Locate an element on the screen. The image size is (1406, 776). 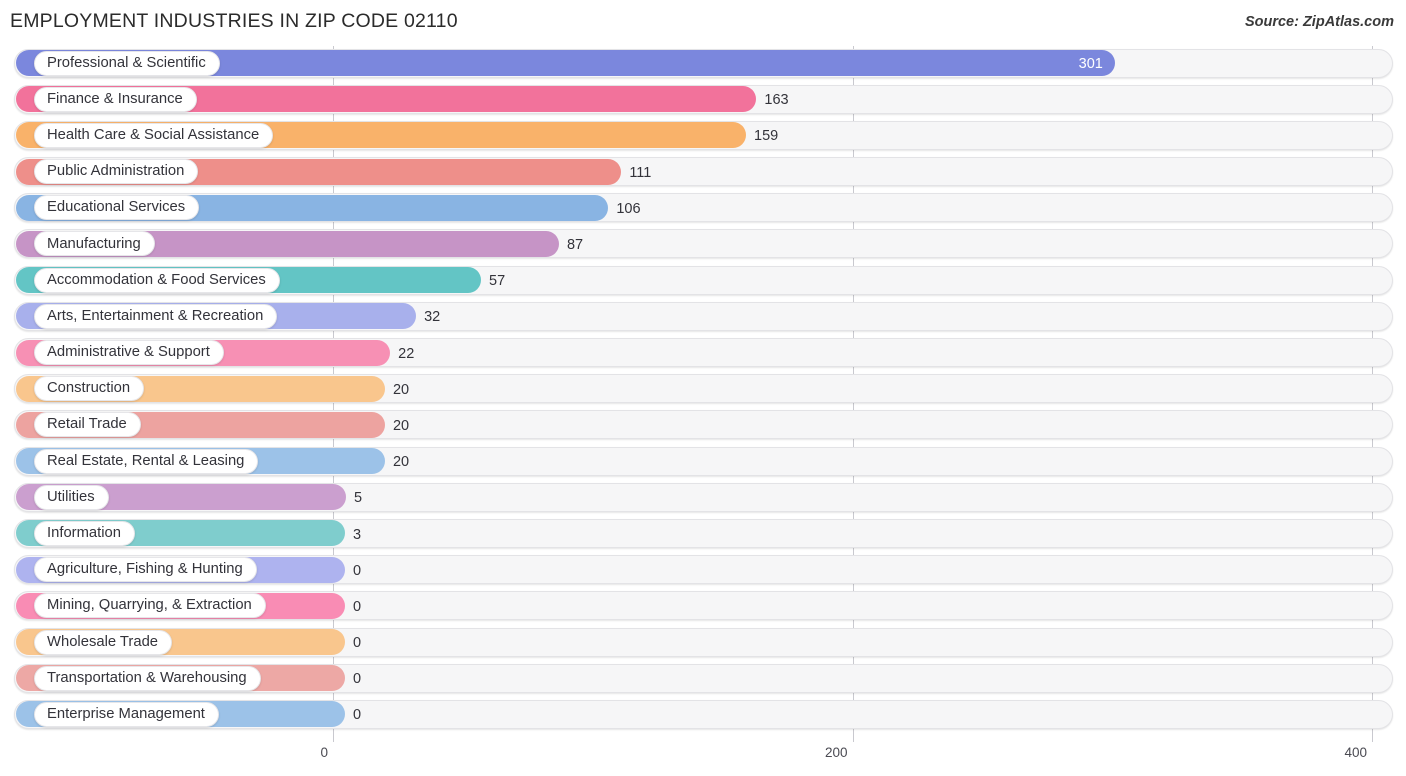
category-label: Transportation & Warehousing is located at coordinates (147, 678).